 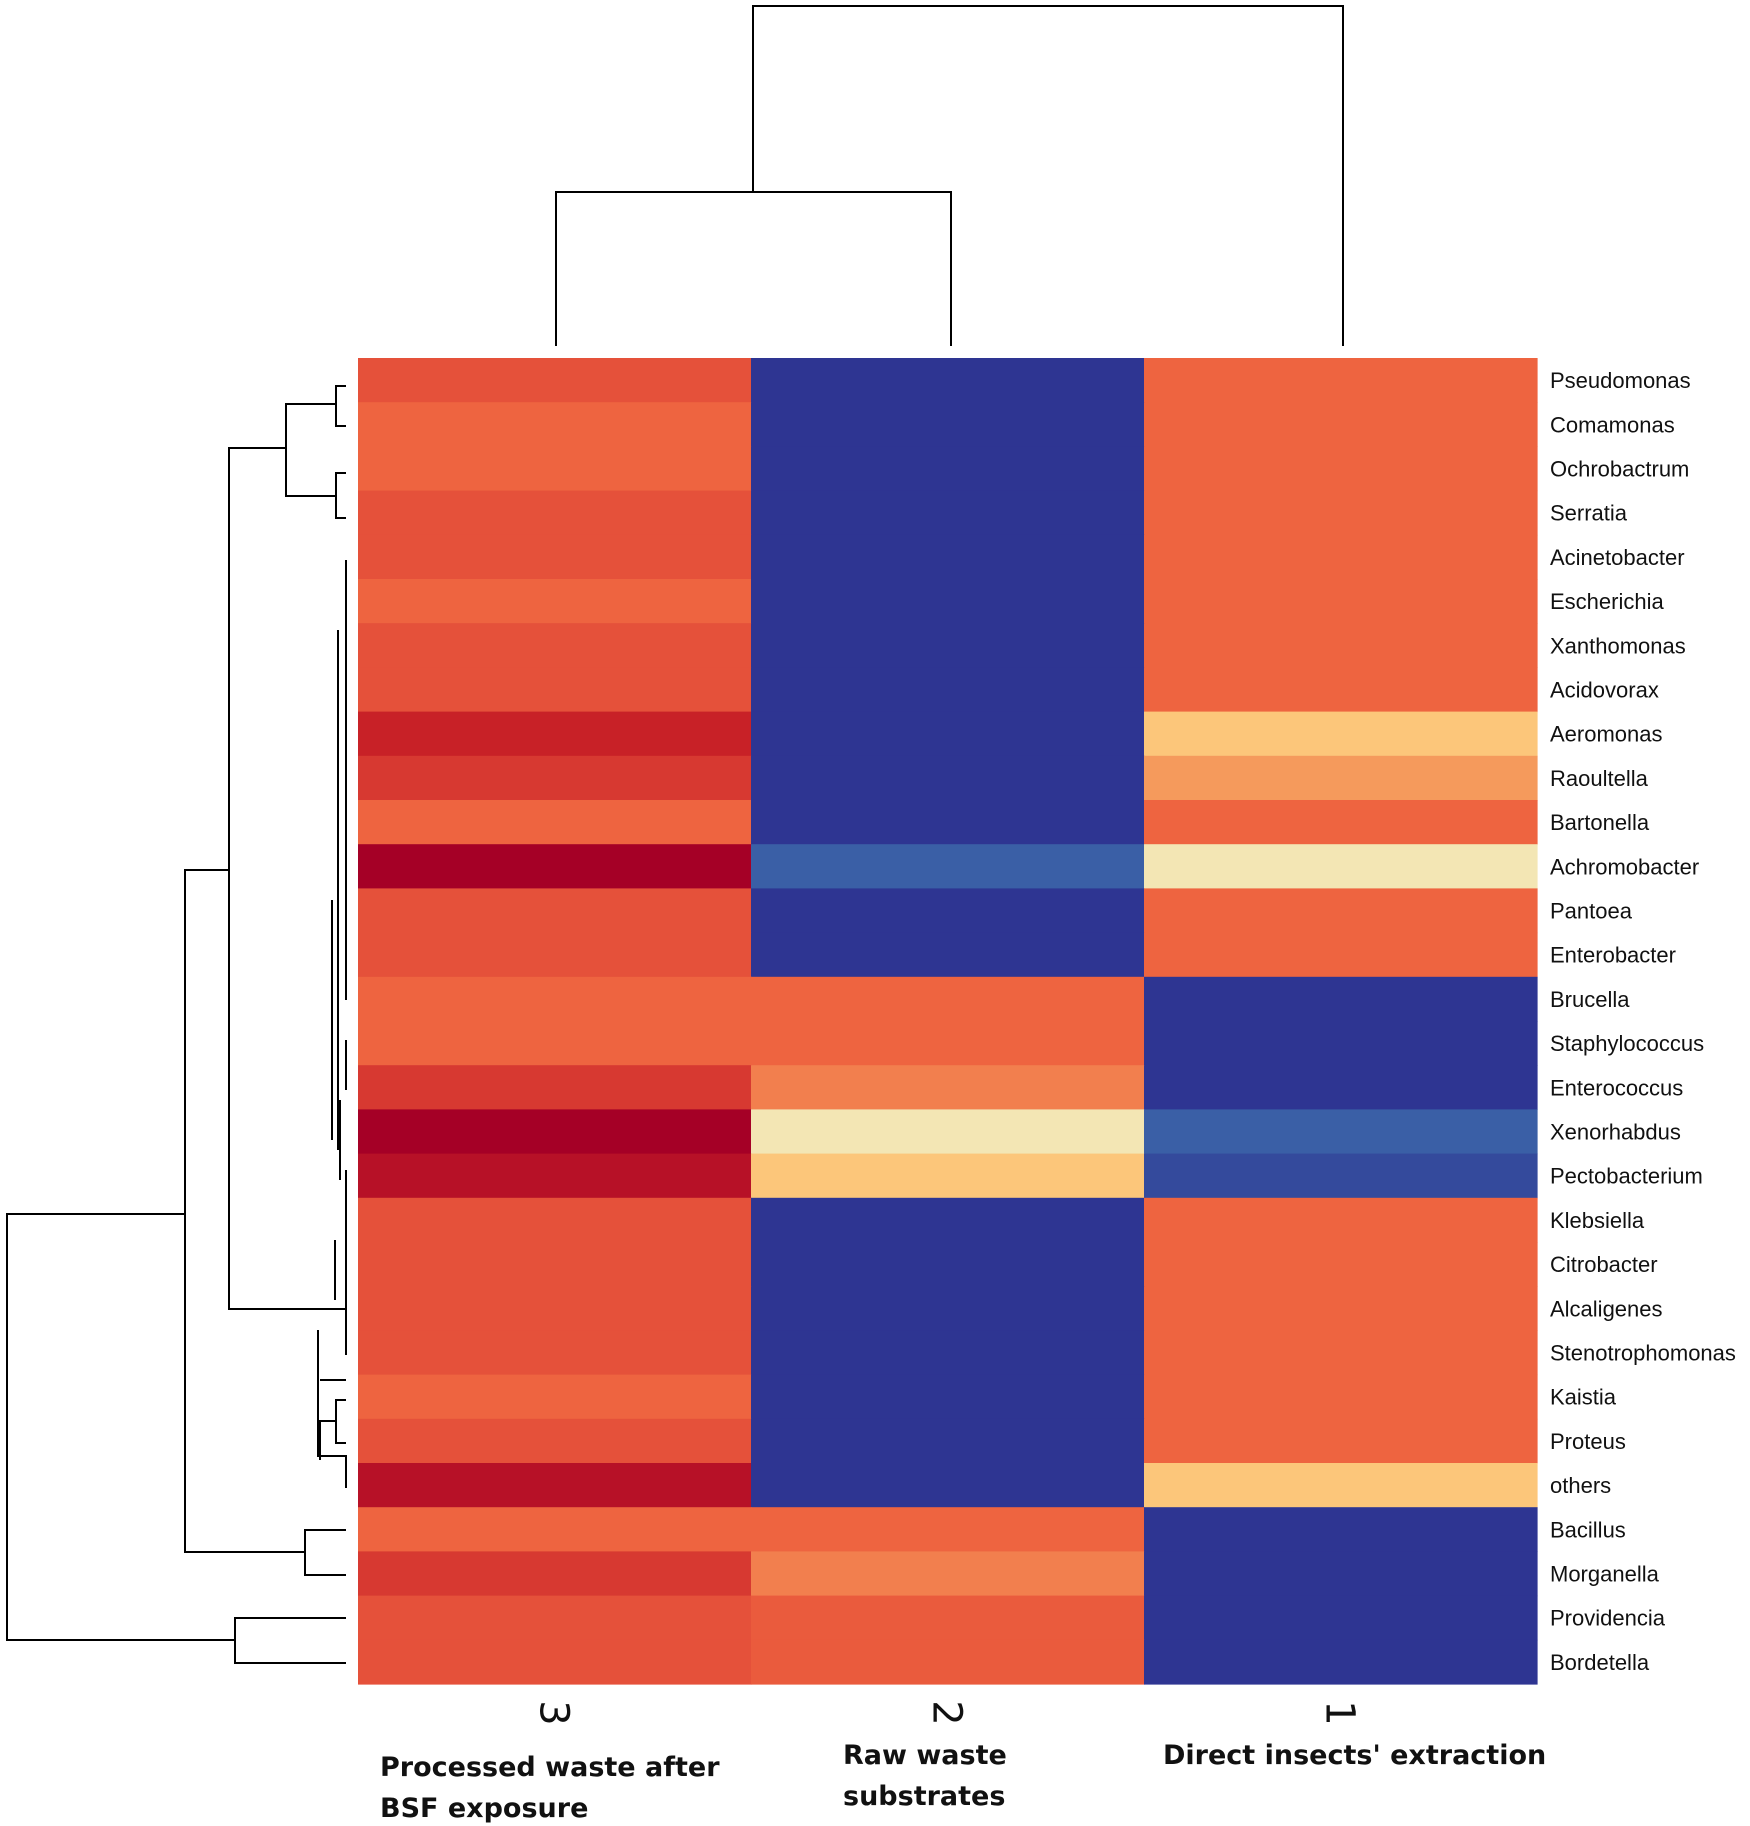 I want to click on row-label: Aeromonas, so click(x=1606, y=734).